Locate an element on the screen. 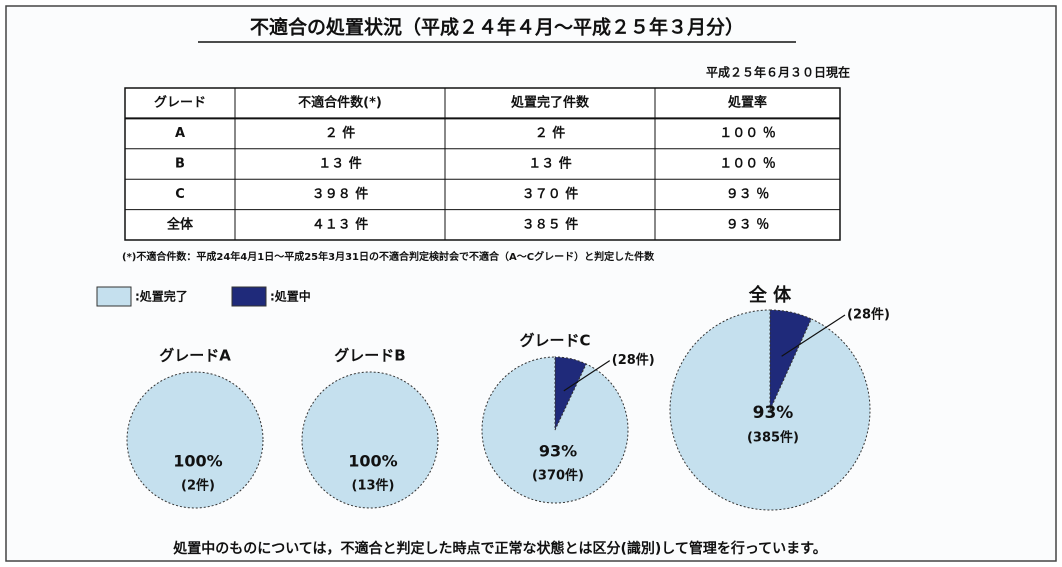 The image size is (1062, 567). date: 平成２５年６月３０日現在 is located at coordinates (778, 72).